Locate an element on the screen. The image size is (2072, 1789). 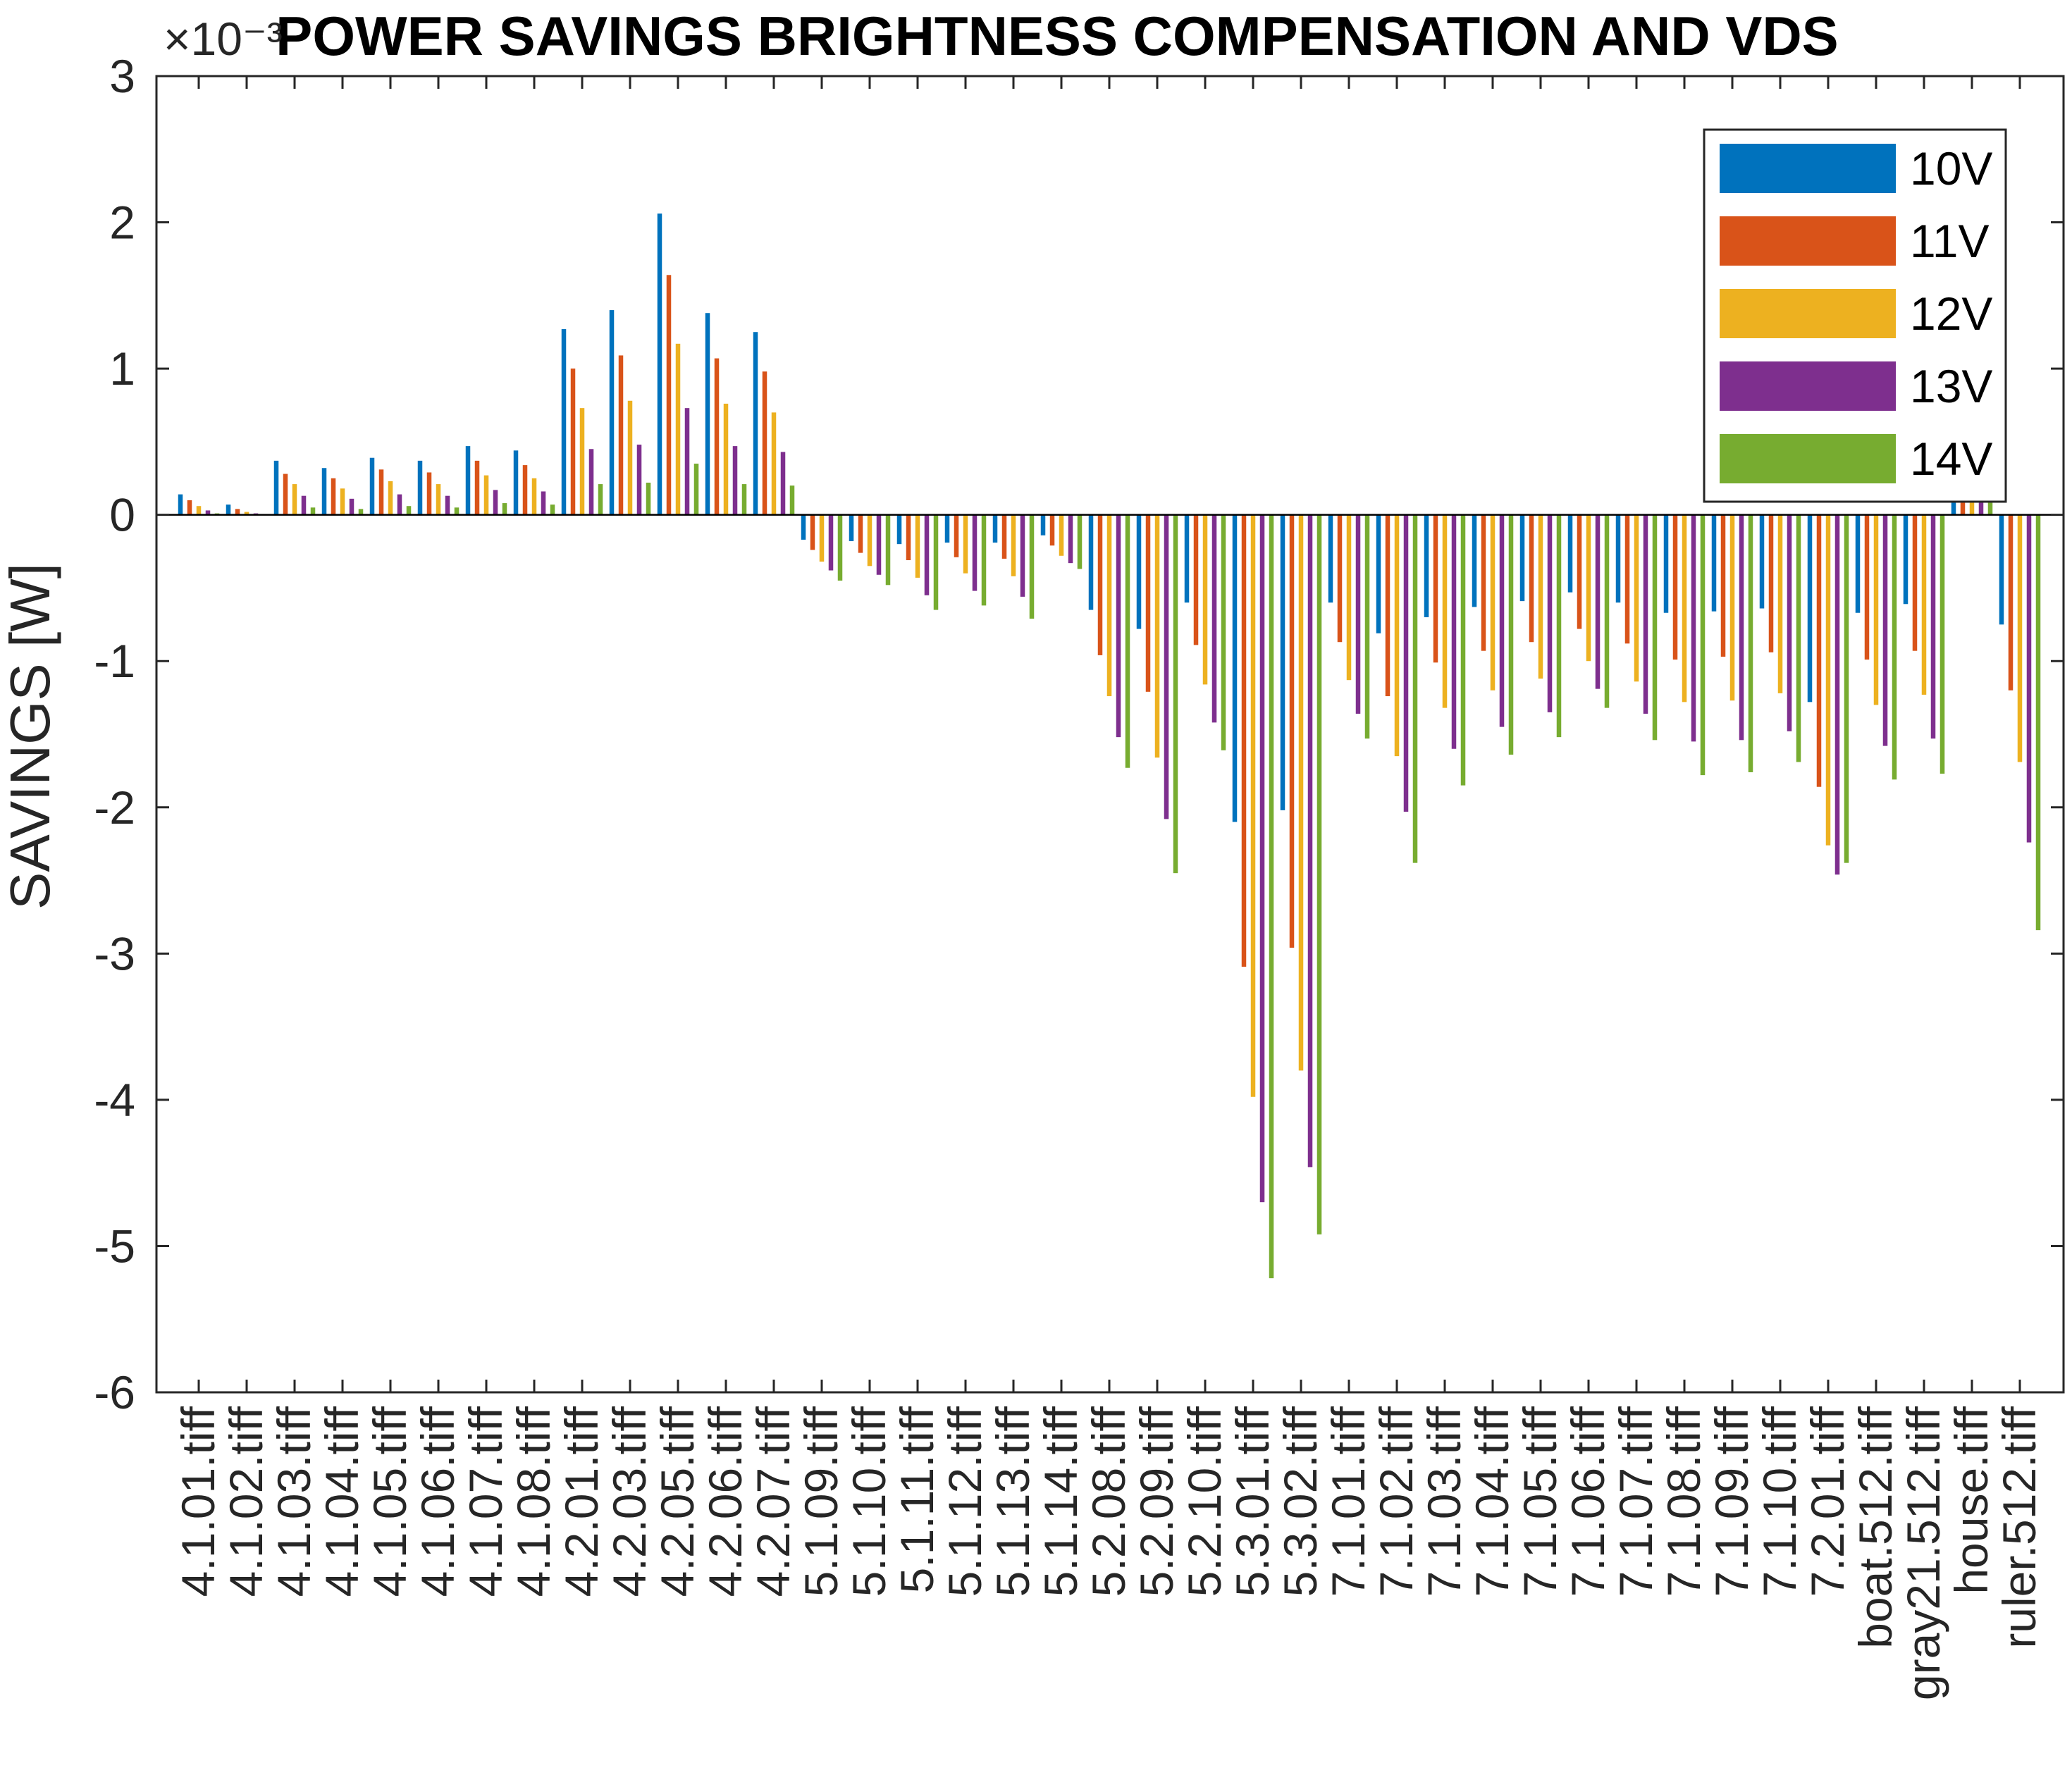
legend: 10V 11V 12V 13V 14V is located at coordinates (1855, 315).